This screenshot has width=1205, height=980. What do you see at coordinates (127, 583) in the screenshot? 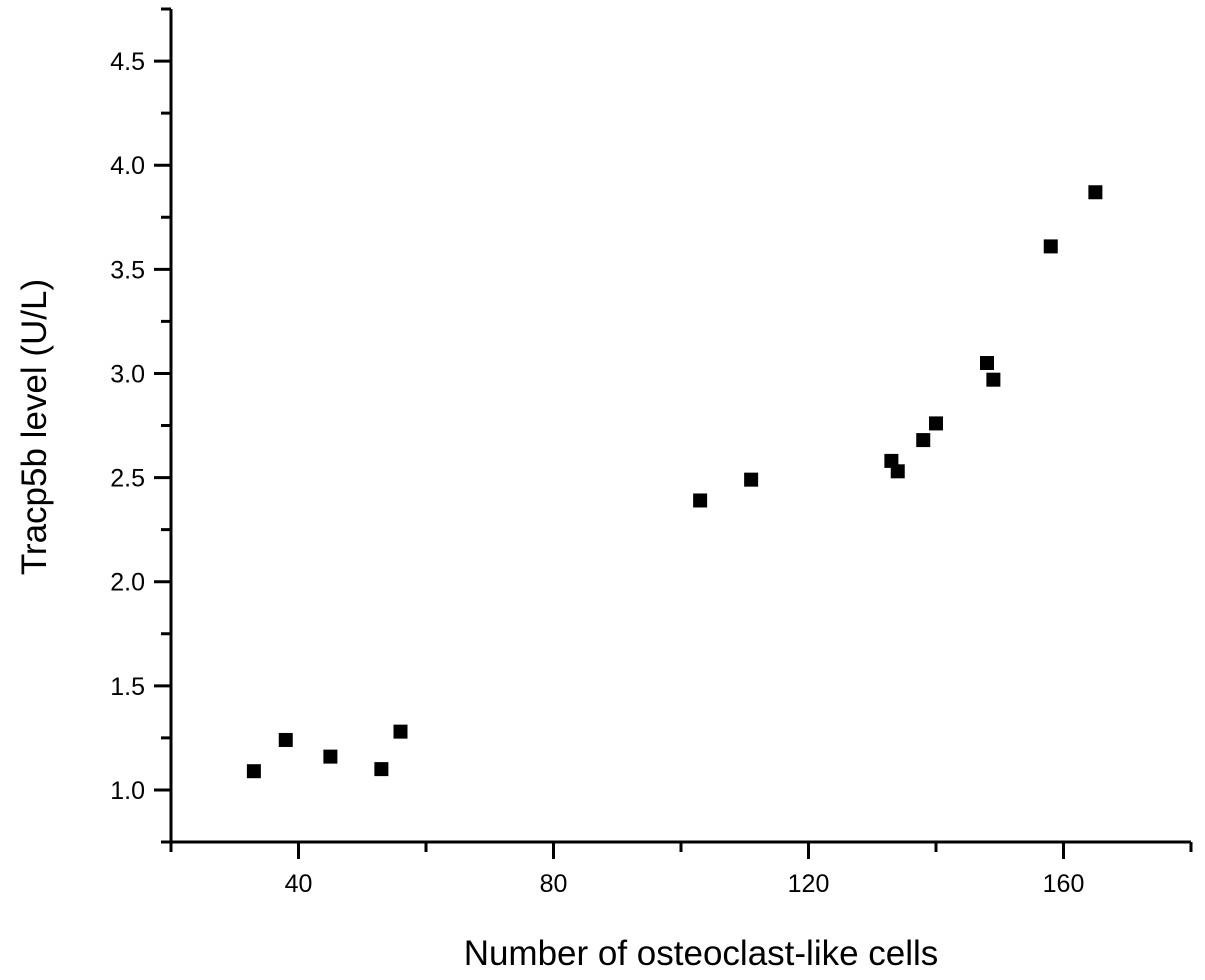
I see `y-tick-label: 2.0` at bounding box center [127, 583].